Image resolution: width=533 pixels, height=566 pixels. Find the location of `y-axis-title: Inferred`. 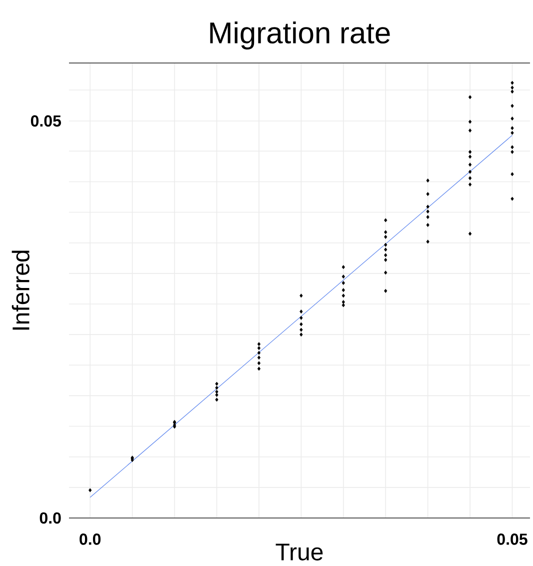

y-axis-title: Inferred is located at coordinates (21, 290).